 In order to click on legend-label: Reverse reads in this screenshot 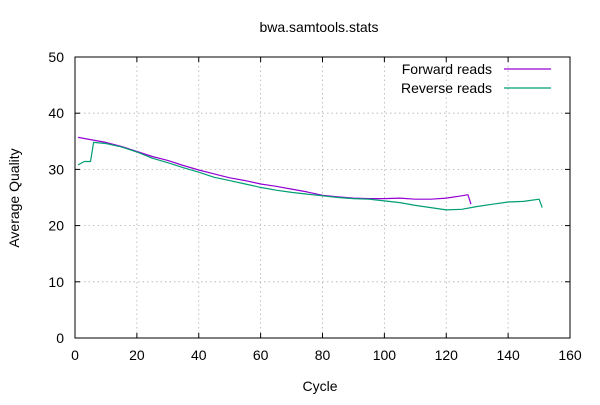, I will do `click(446, 88)`.